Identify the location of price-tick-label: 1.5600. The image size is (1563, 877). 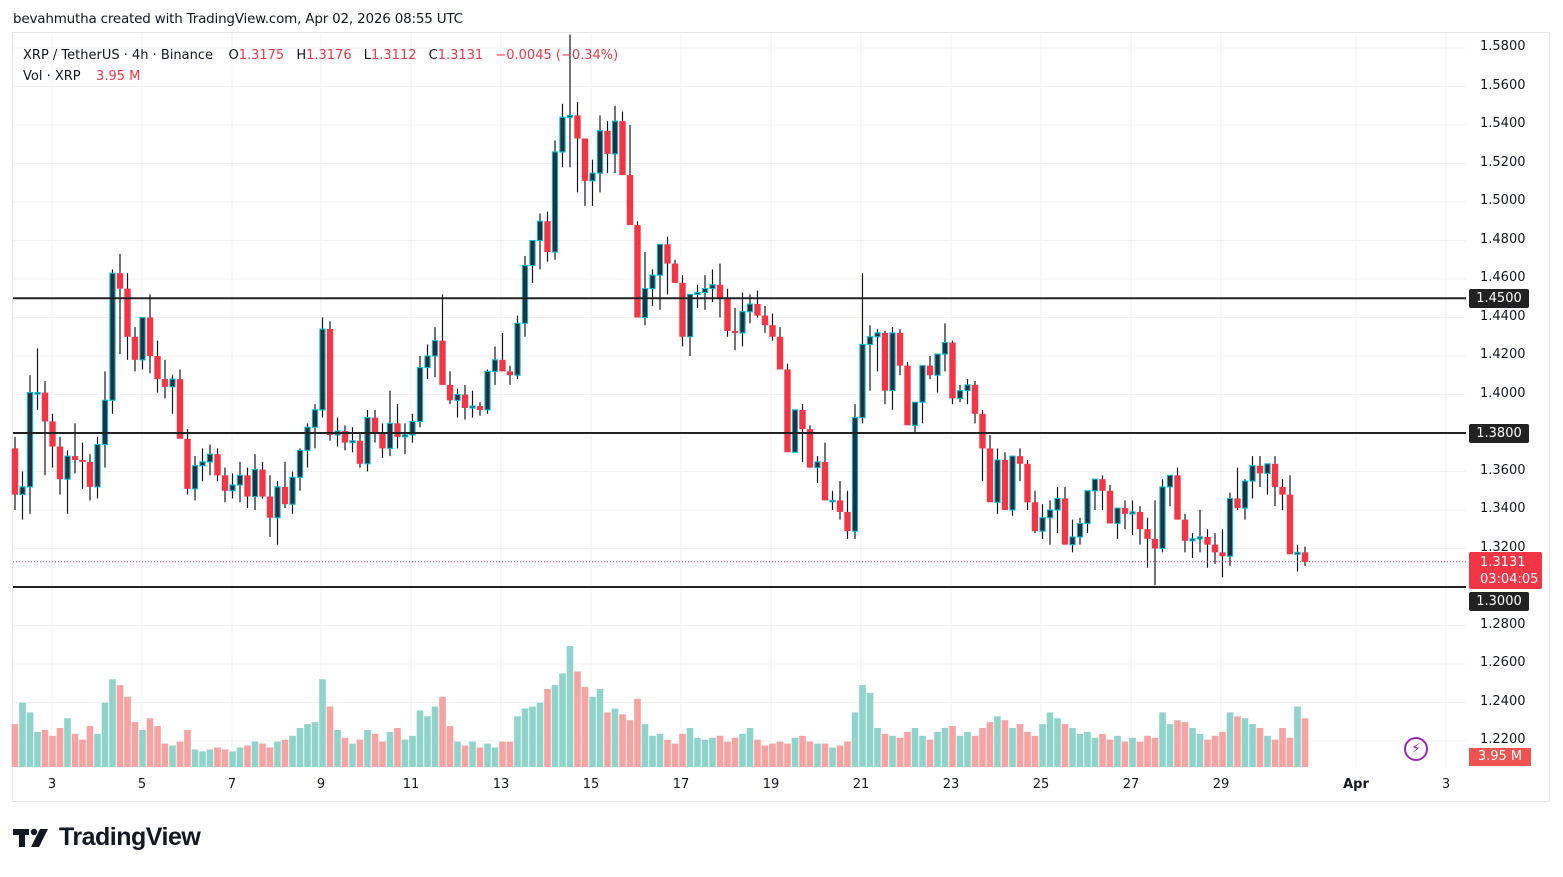
(1503, 85).